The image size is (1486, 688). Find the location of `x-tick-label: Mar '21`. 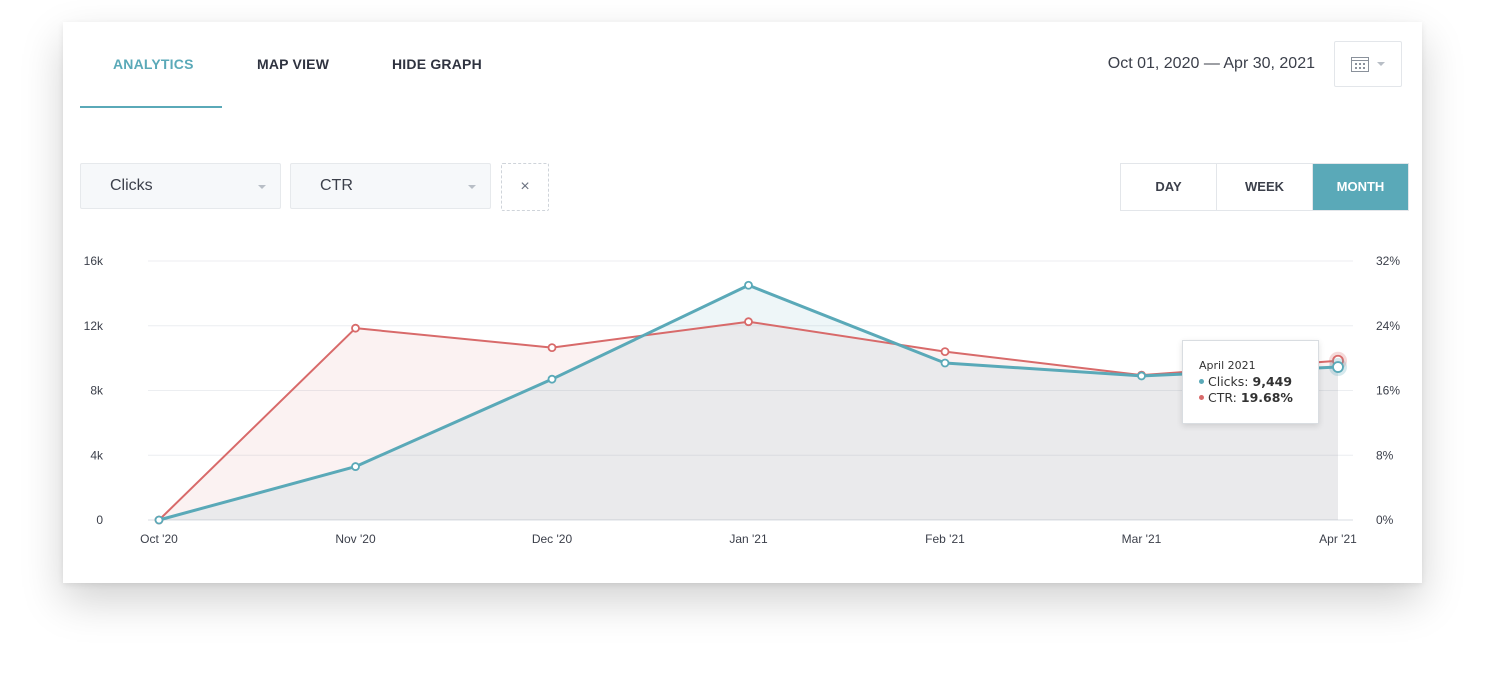

x-tick-label: Mar '21 is located at coordinates (1142, 539).